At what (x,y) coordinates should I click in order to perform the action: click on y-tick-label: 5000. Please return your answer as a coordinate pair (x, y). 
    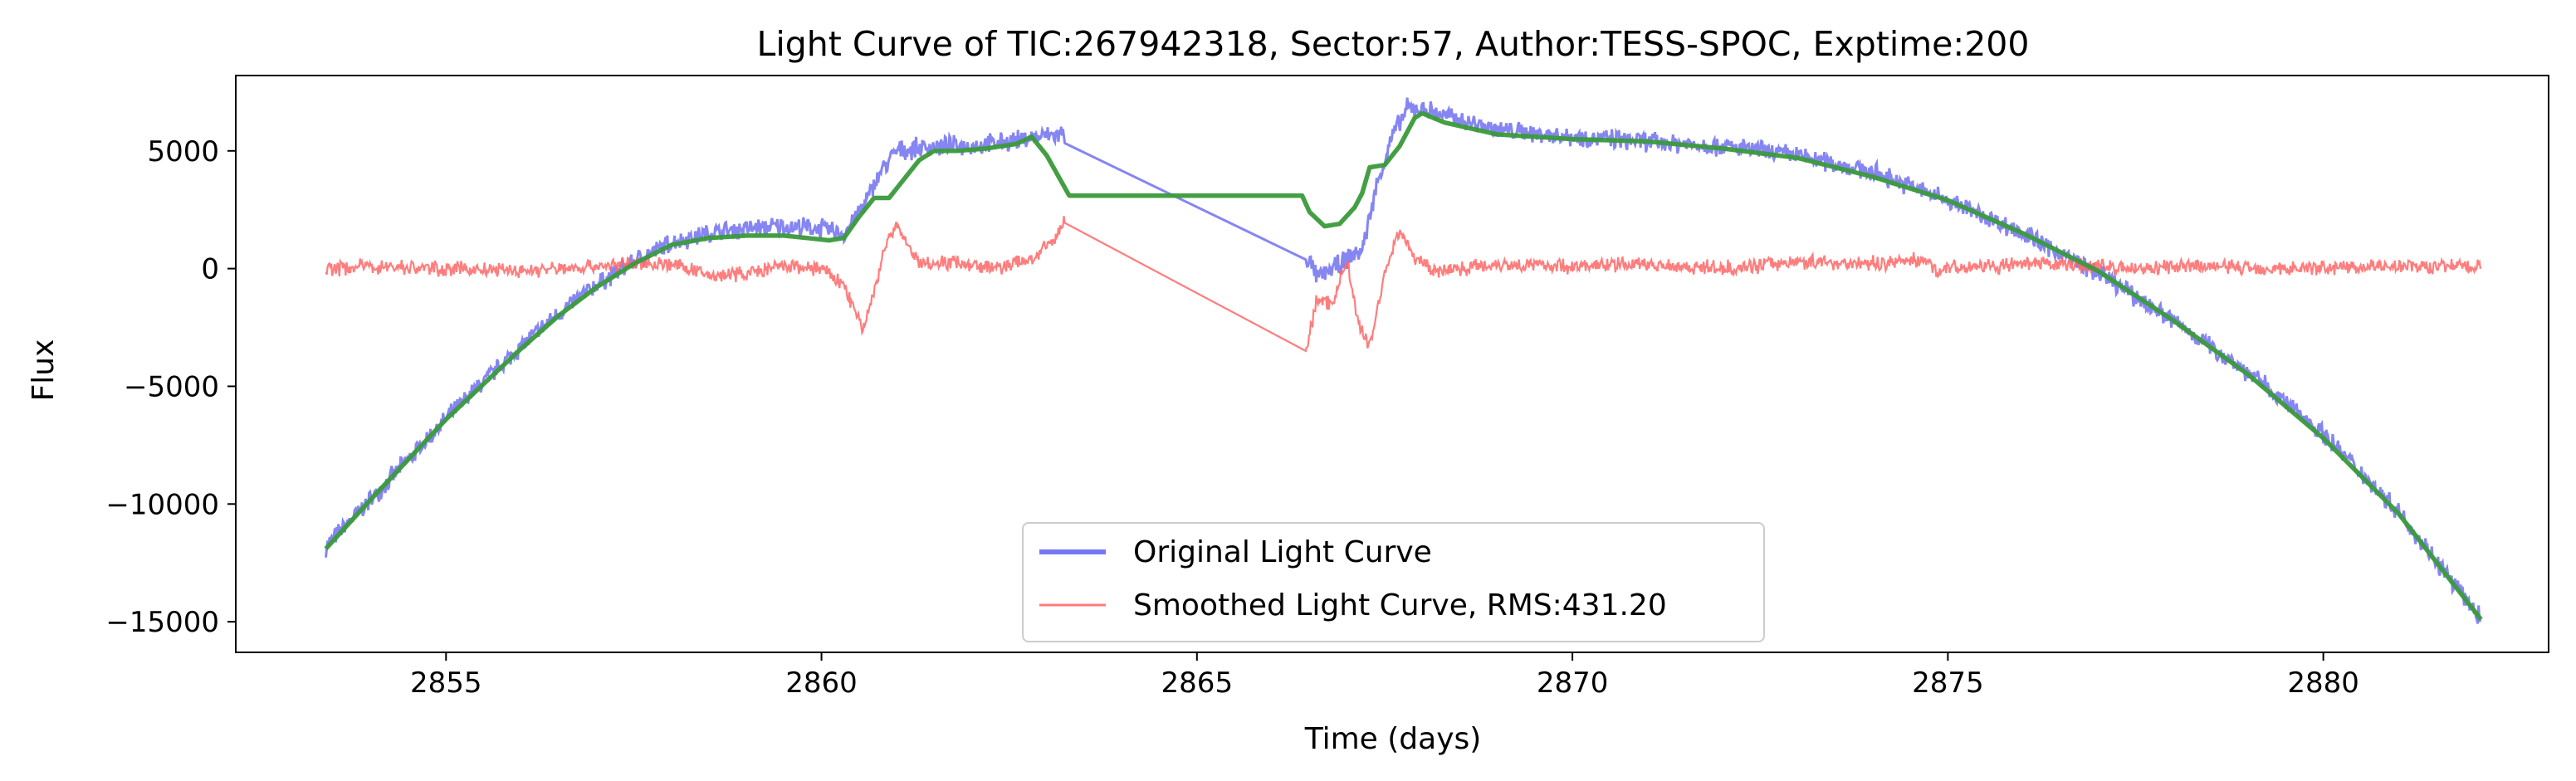
    Looking at the image, I should click on (183, 151).